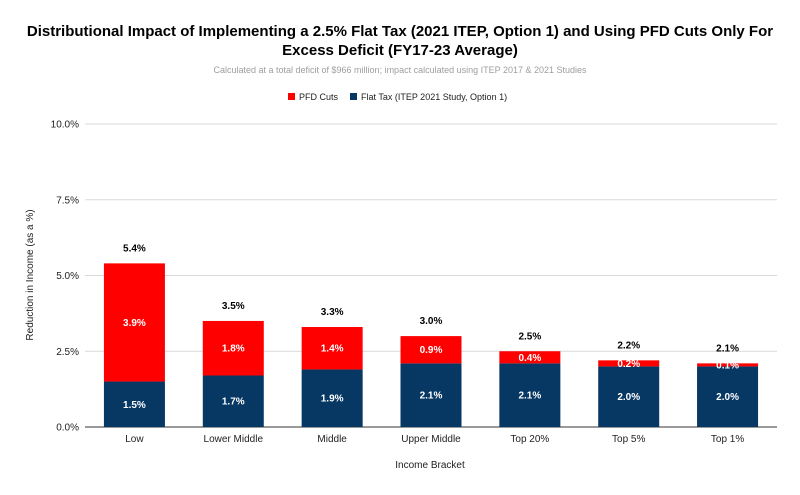 The image size is (800, 495). Describe the element at coordinates (400, 50) in the screenshot. I see `chart-title-line-2: Excess Deficit (FY17-23 Average)` at that location.